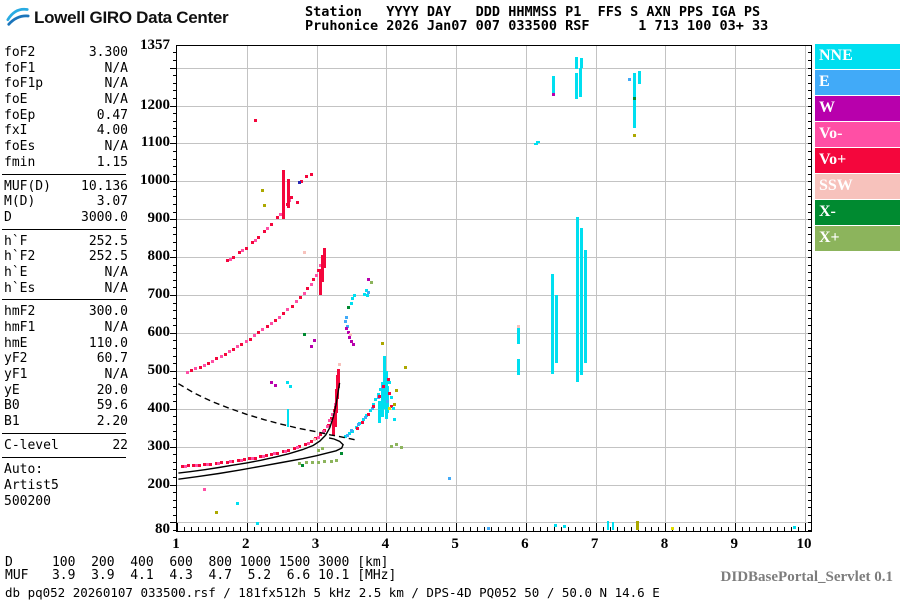 This screenshot has height=600, width=900. Describe the element at coordinates (857, 134) in the screenshot. I see `legend-item-Vo-: Vo-` at that location.